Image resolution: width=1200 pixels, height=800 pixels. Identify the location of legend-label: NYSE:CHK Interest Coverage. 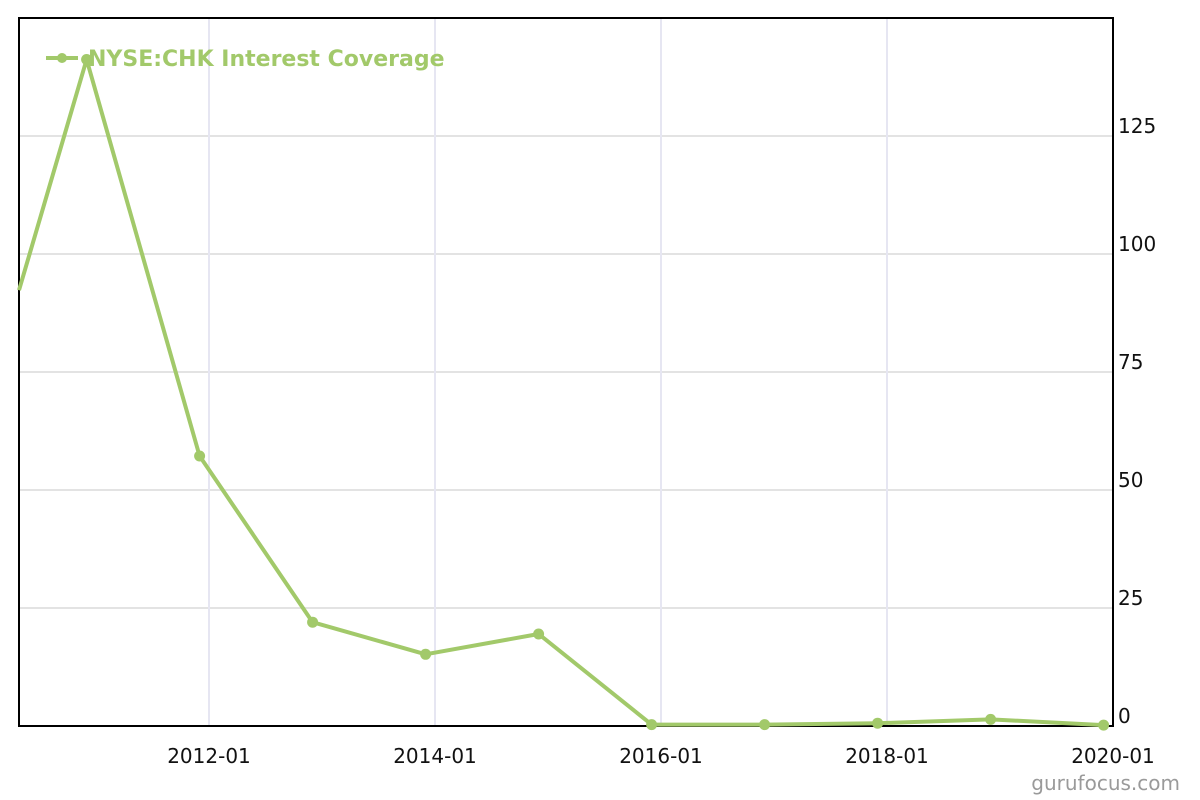
(266, 59).